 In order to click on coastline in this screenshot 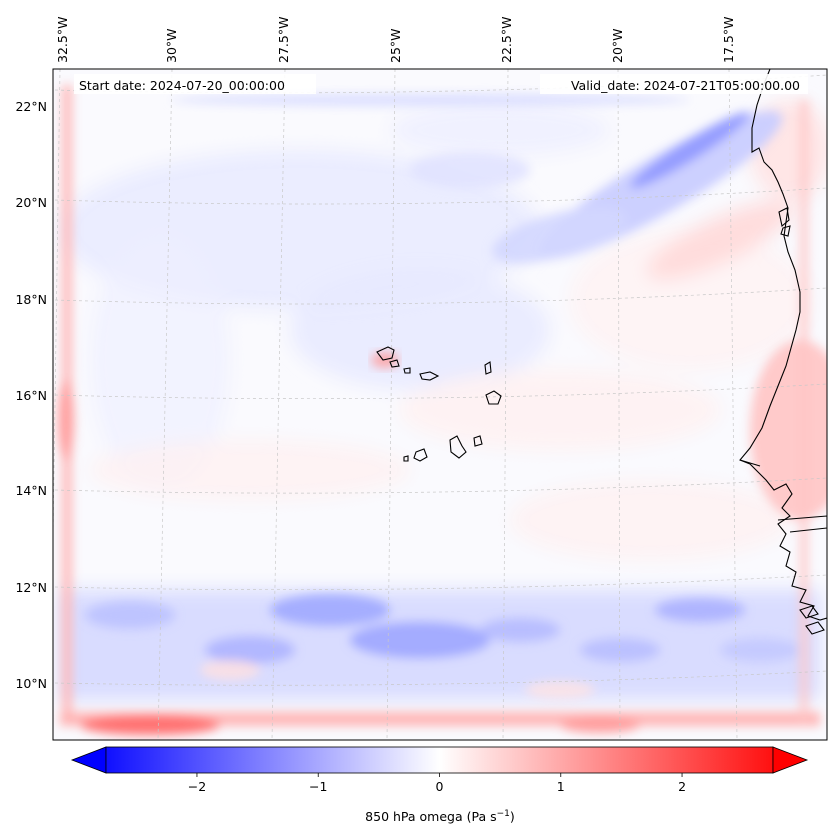, I will do `click(783, 352)`.